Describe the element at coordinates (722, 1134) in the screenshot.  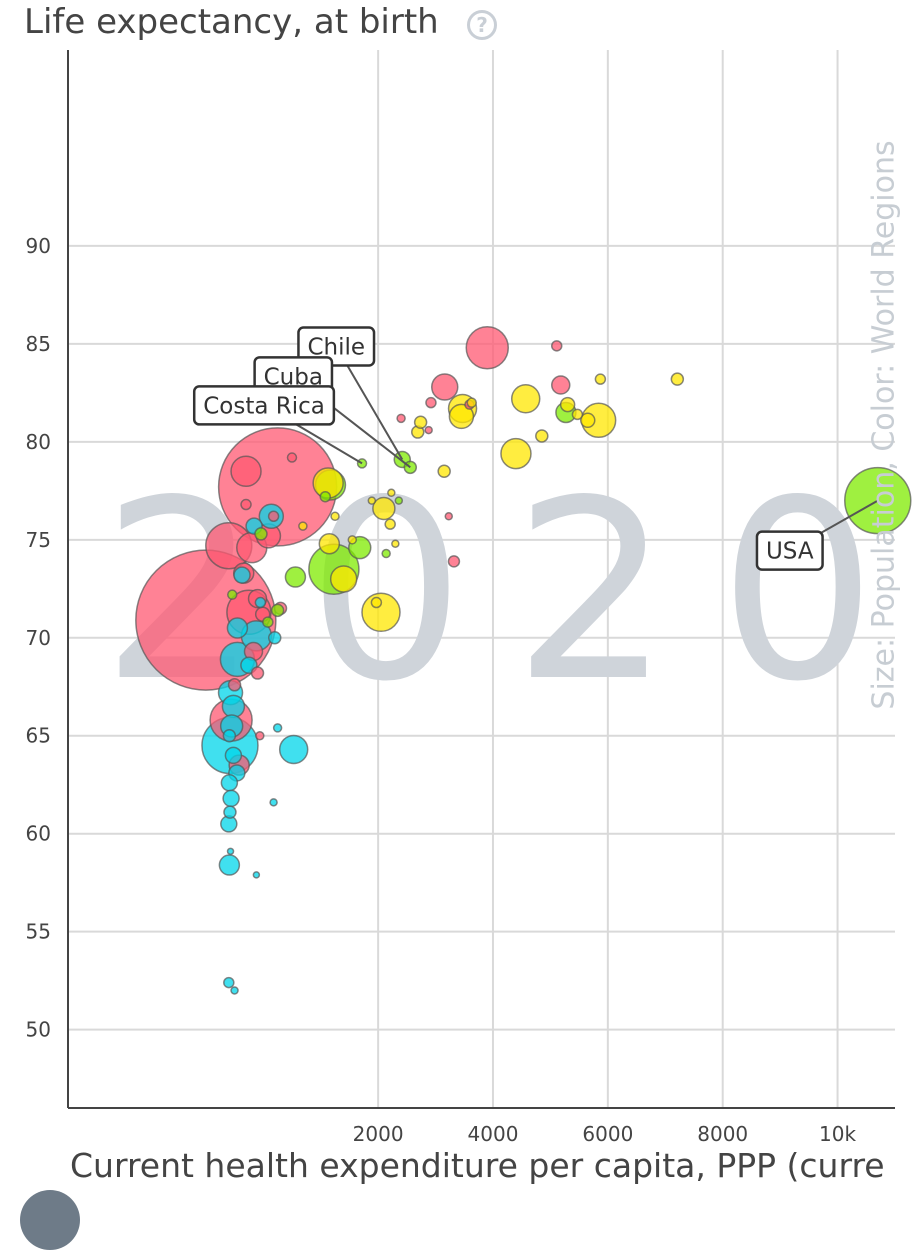
I see `x-tick-label: 8000` at that location.